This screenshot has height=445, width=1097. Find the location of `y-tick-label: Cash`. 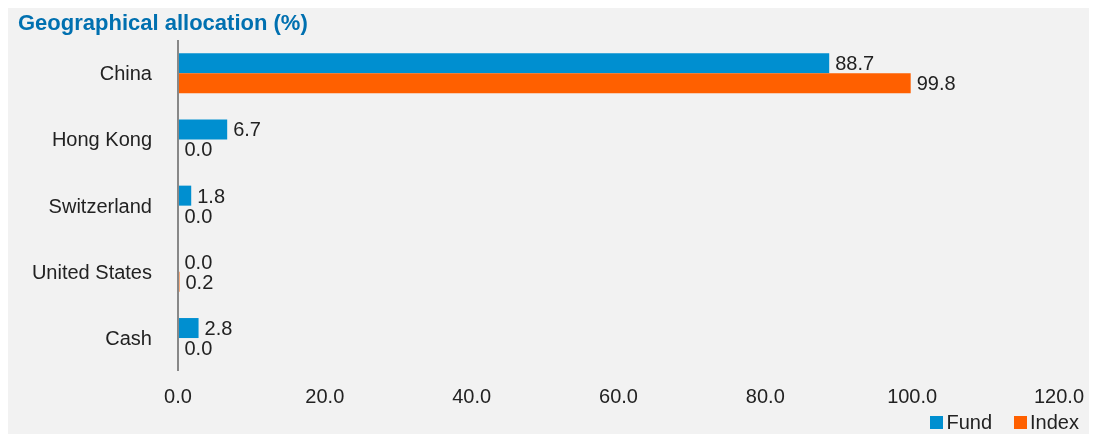

y-tick-label: Cash is located at coordinates (128, 338).